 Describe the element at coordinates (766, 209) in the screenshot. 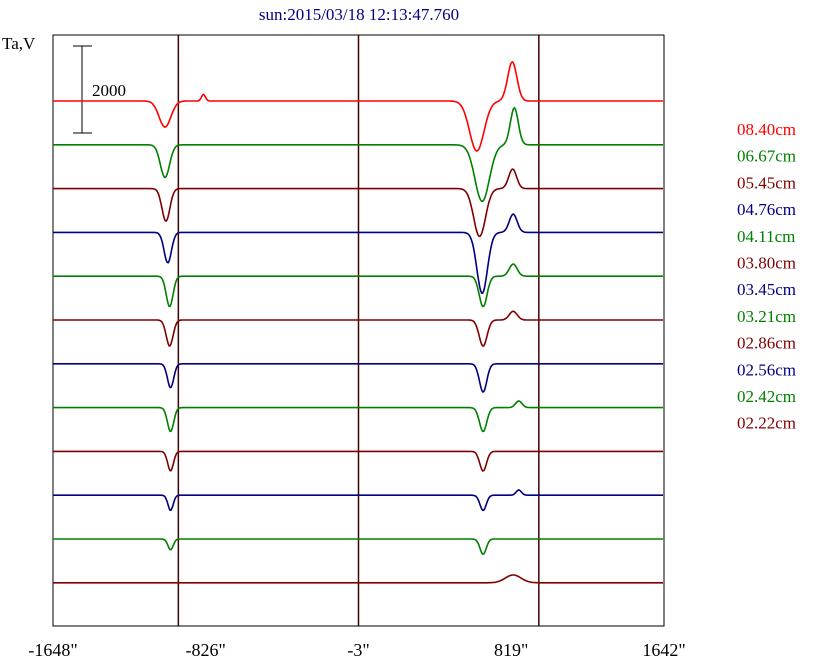

I see `legend-entry: 04.76cm` at that location.